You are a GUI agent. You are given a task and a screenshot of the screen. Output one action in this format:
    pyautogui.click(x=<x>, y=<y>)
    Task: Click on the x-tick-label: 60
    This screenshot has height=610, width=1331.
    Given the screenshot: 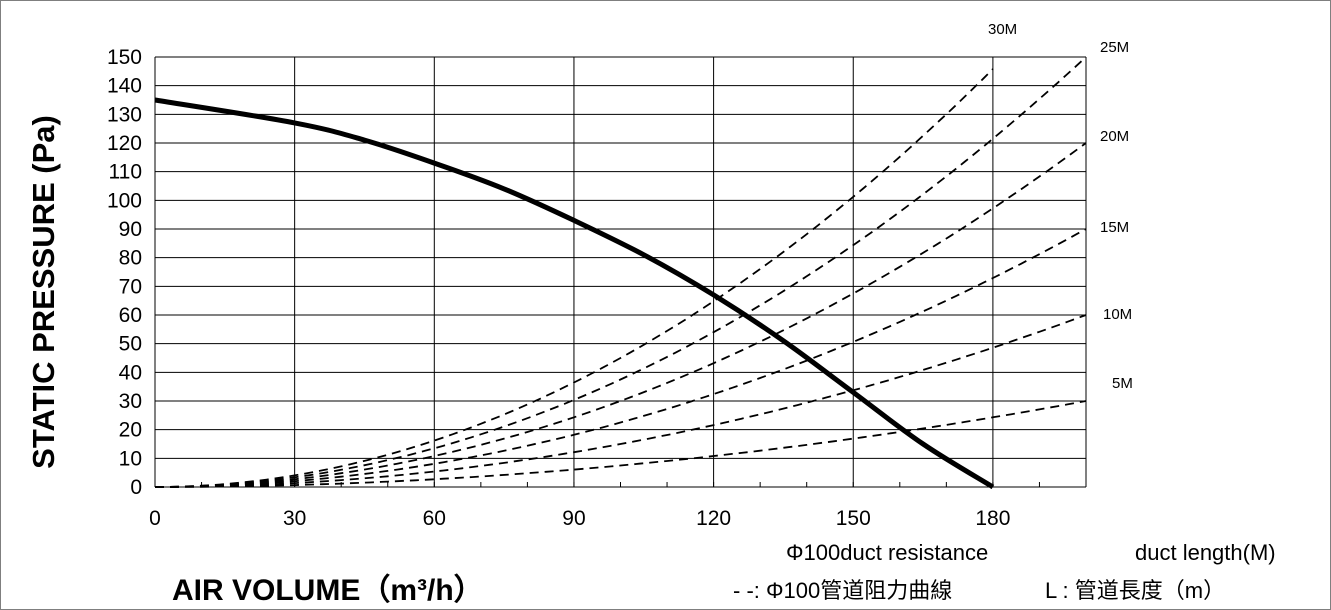 What is the action you would take?
    pyautogui.click(x=434, y=518)
    